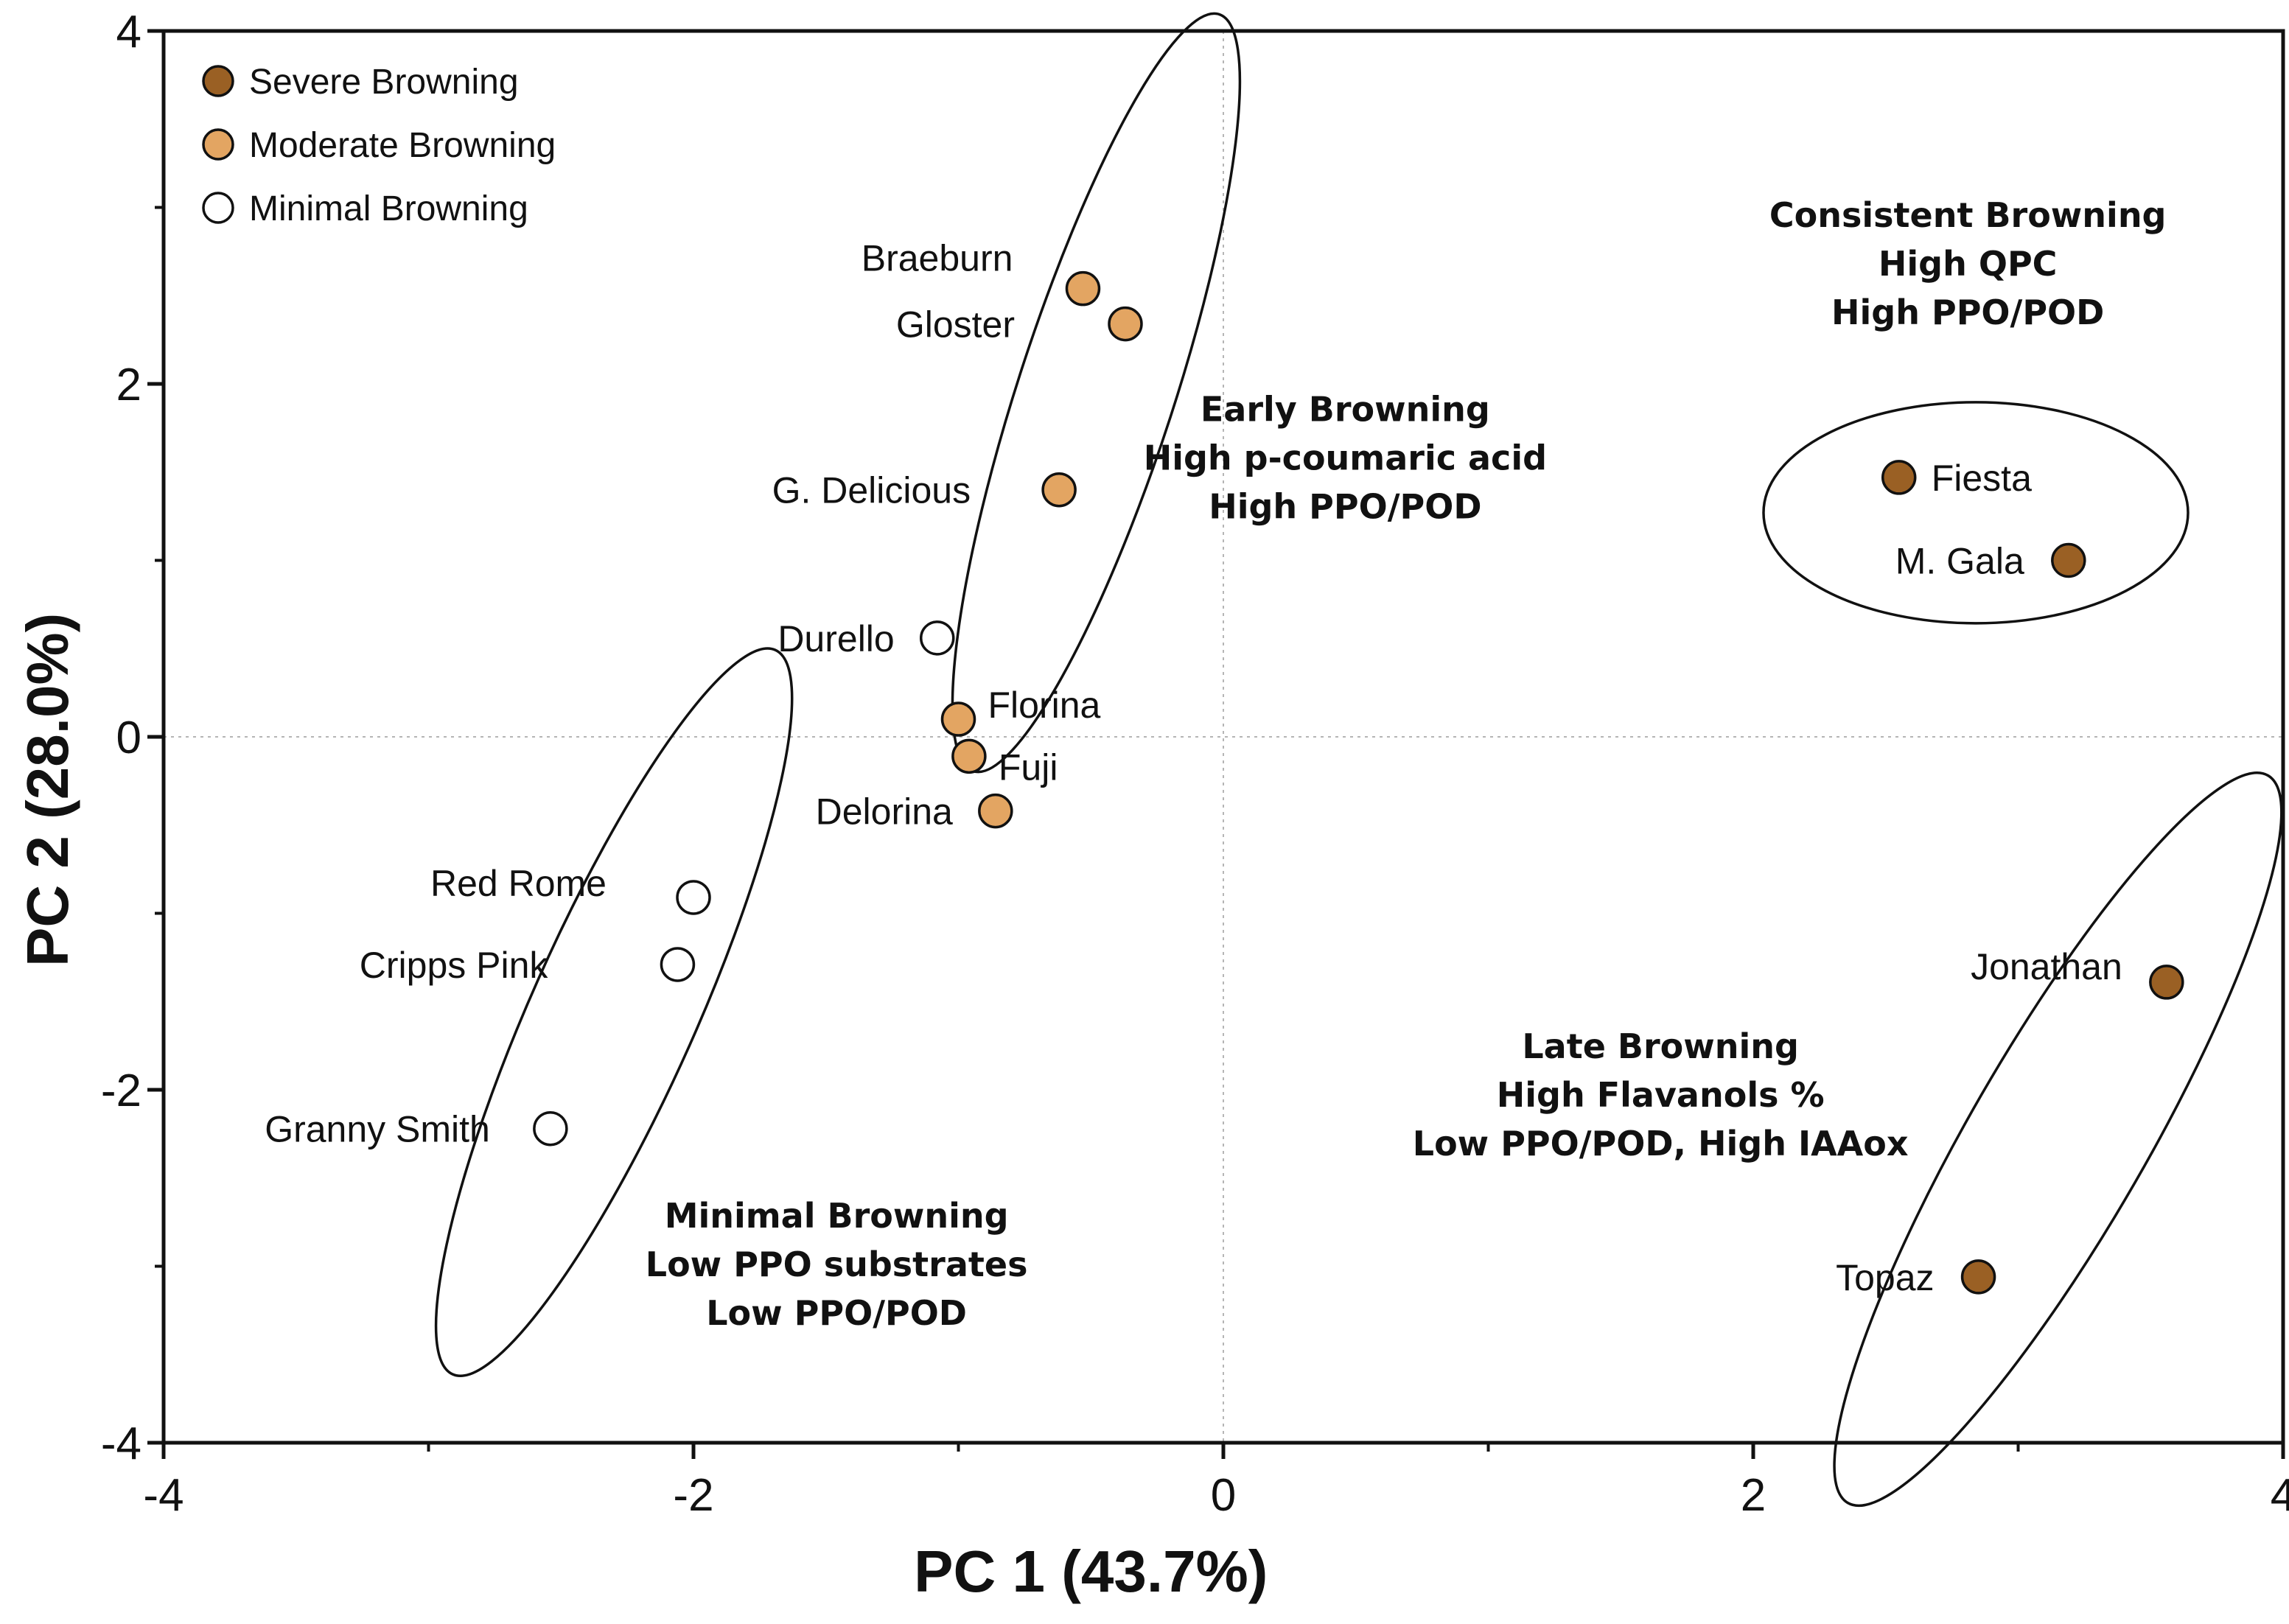  What do you see at coordinates (1968, 215) in the screenshot?
I see `annotation-line: Consistent Browning` at bounding box center [1968, 215].